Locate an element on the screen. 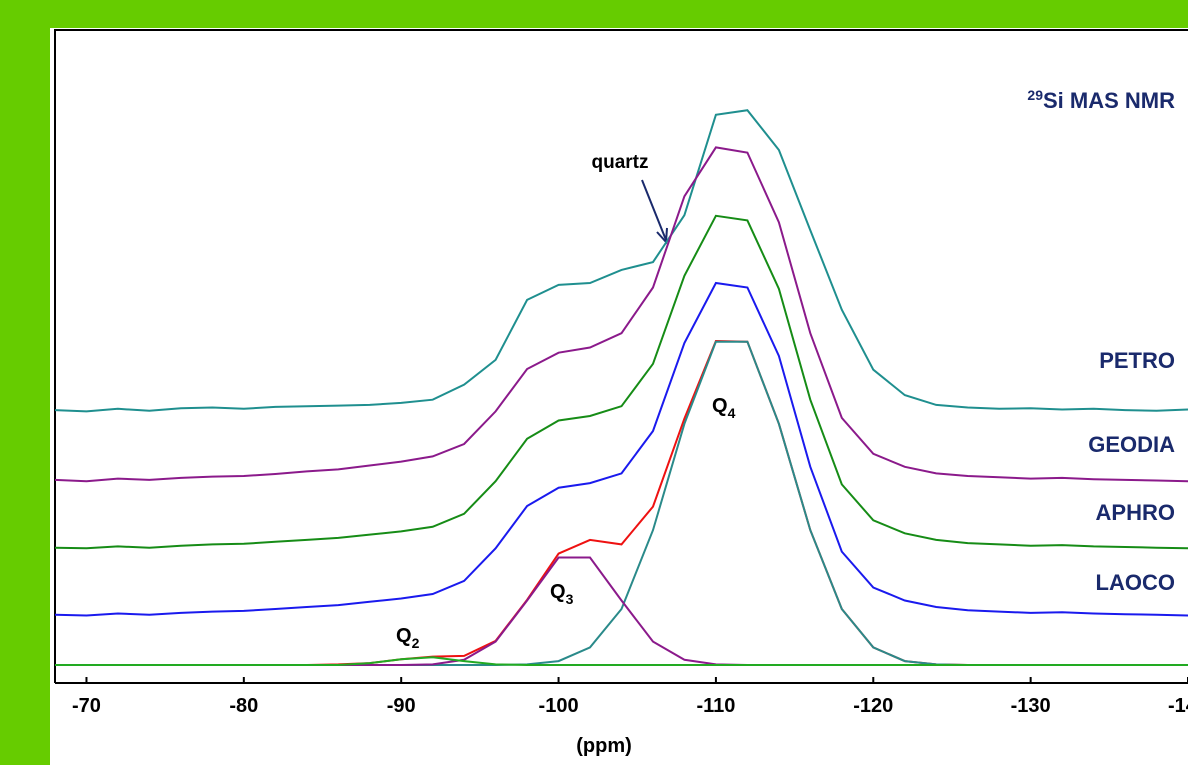 The width and height of the screenshot is (1188, 765). legend-label: APHRO is located at coordinates (1135, 512).